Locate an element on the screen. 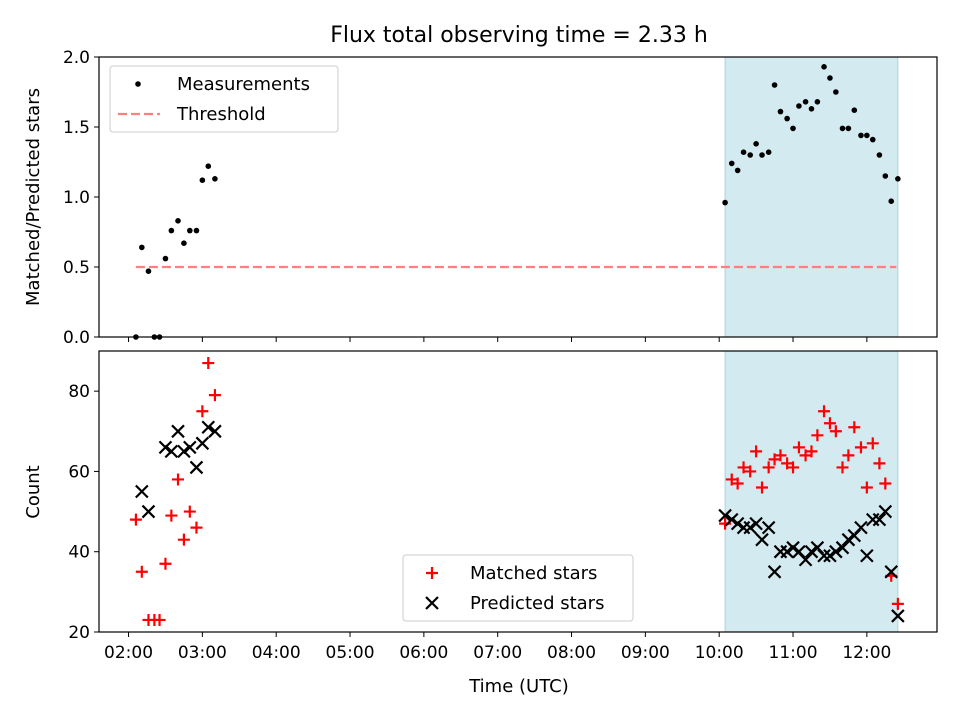 Image resolution: width=960 pixels, height=724 pixels. x-tick-label: 05:00 is located at coordinates (350, 653).